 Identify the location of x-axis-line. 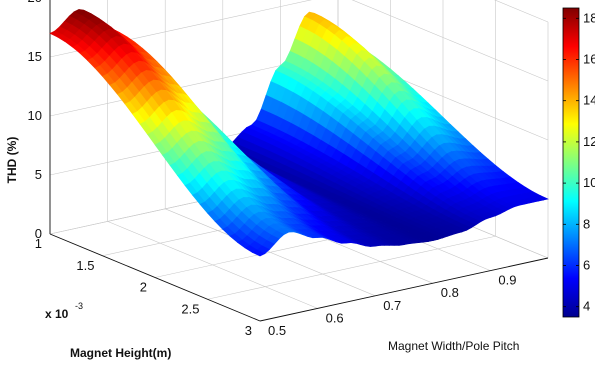
(404, 289).